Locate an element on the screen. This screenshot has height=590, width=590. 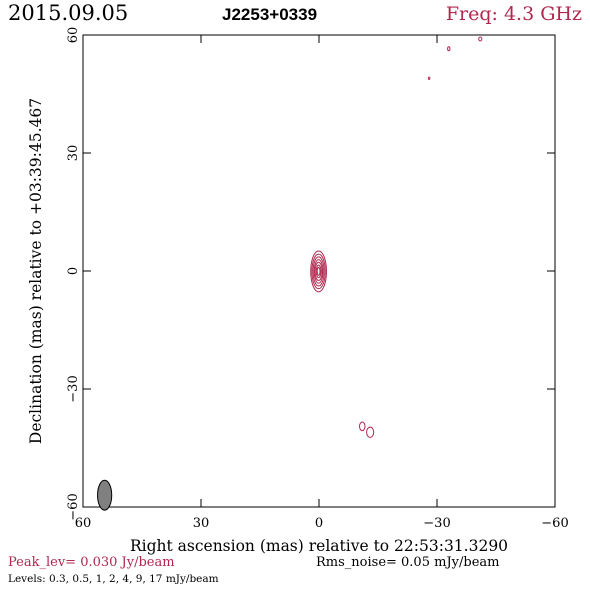
observation-date: 2015.09.05 is located at coordinates (68, 13).